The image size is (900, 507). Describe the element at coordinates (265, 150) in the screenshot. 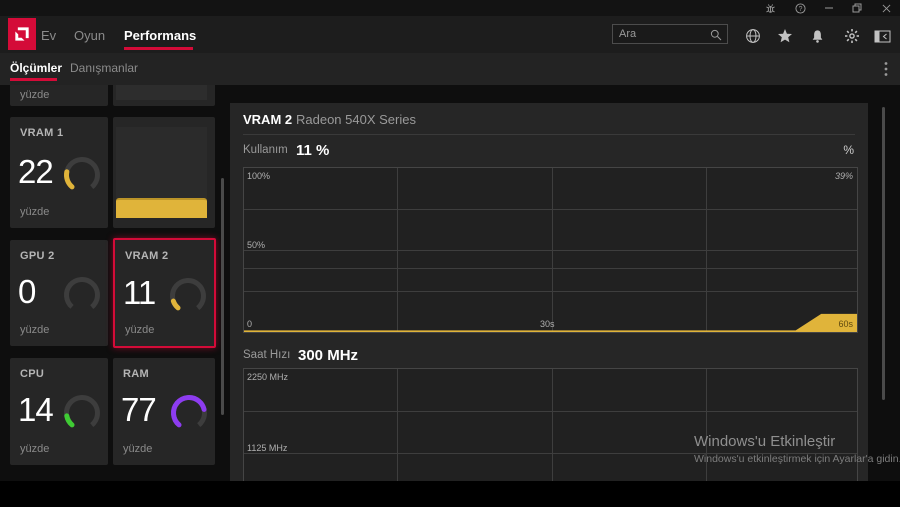

I see `usage-label: Kullanım` at that location.